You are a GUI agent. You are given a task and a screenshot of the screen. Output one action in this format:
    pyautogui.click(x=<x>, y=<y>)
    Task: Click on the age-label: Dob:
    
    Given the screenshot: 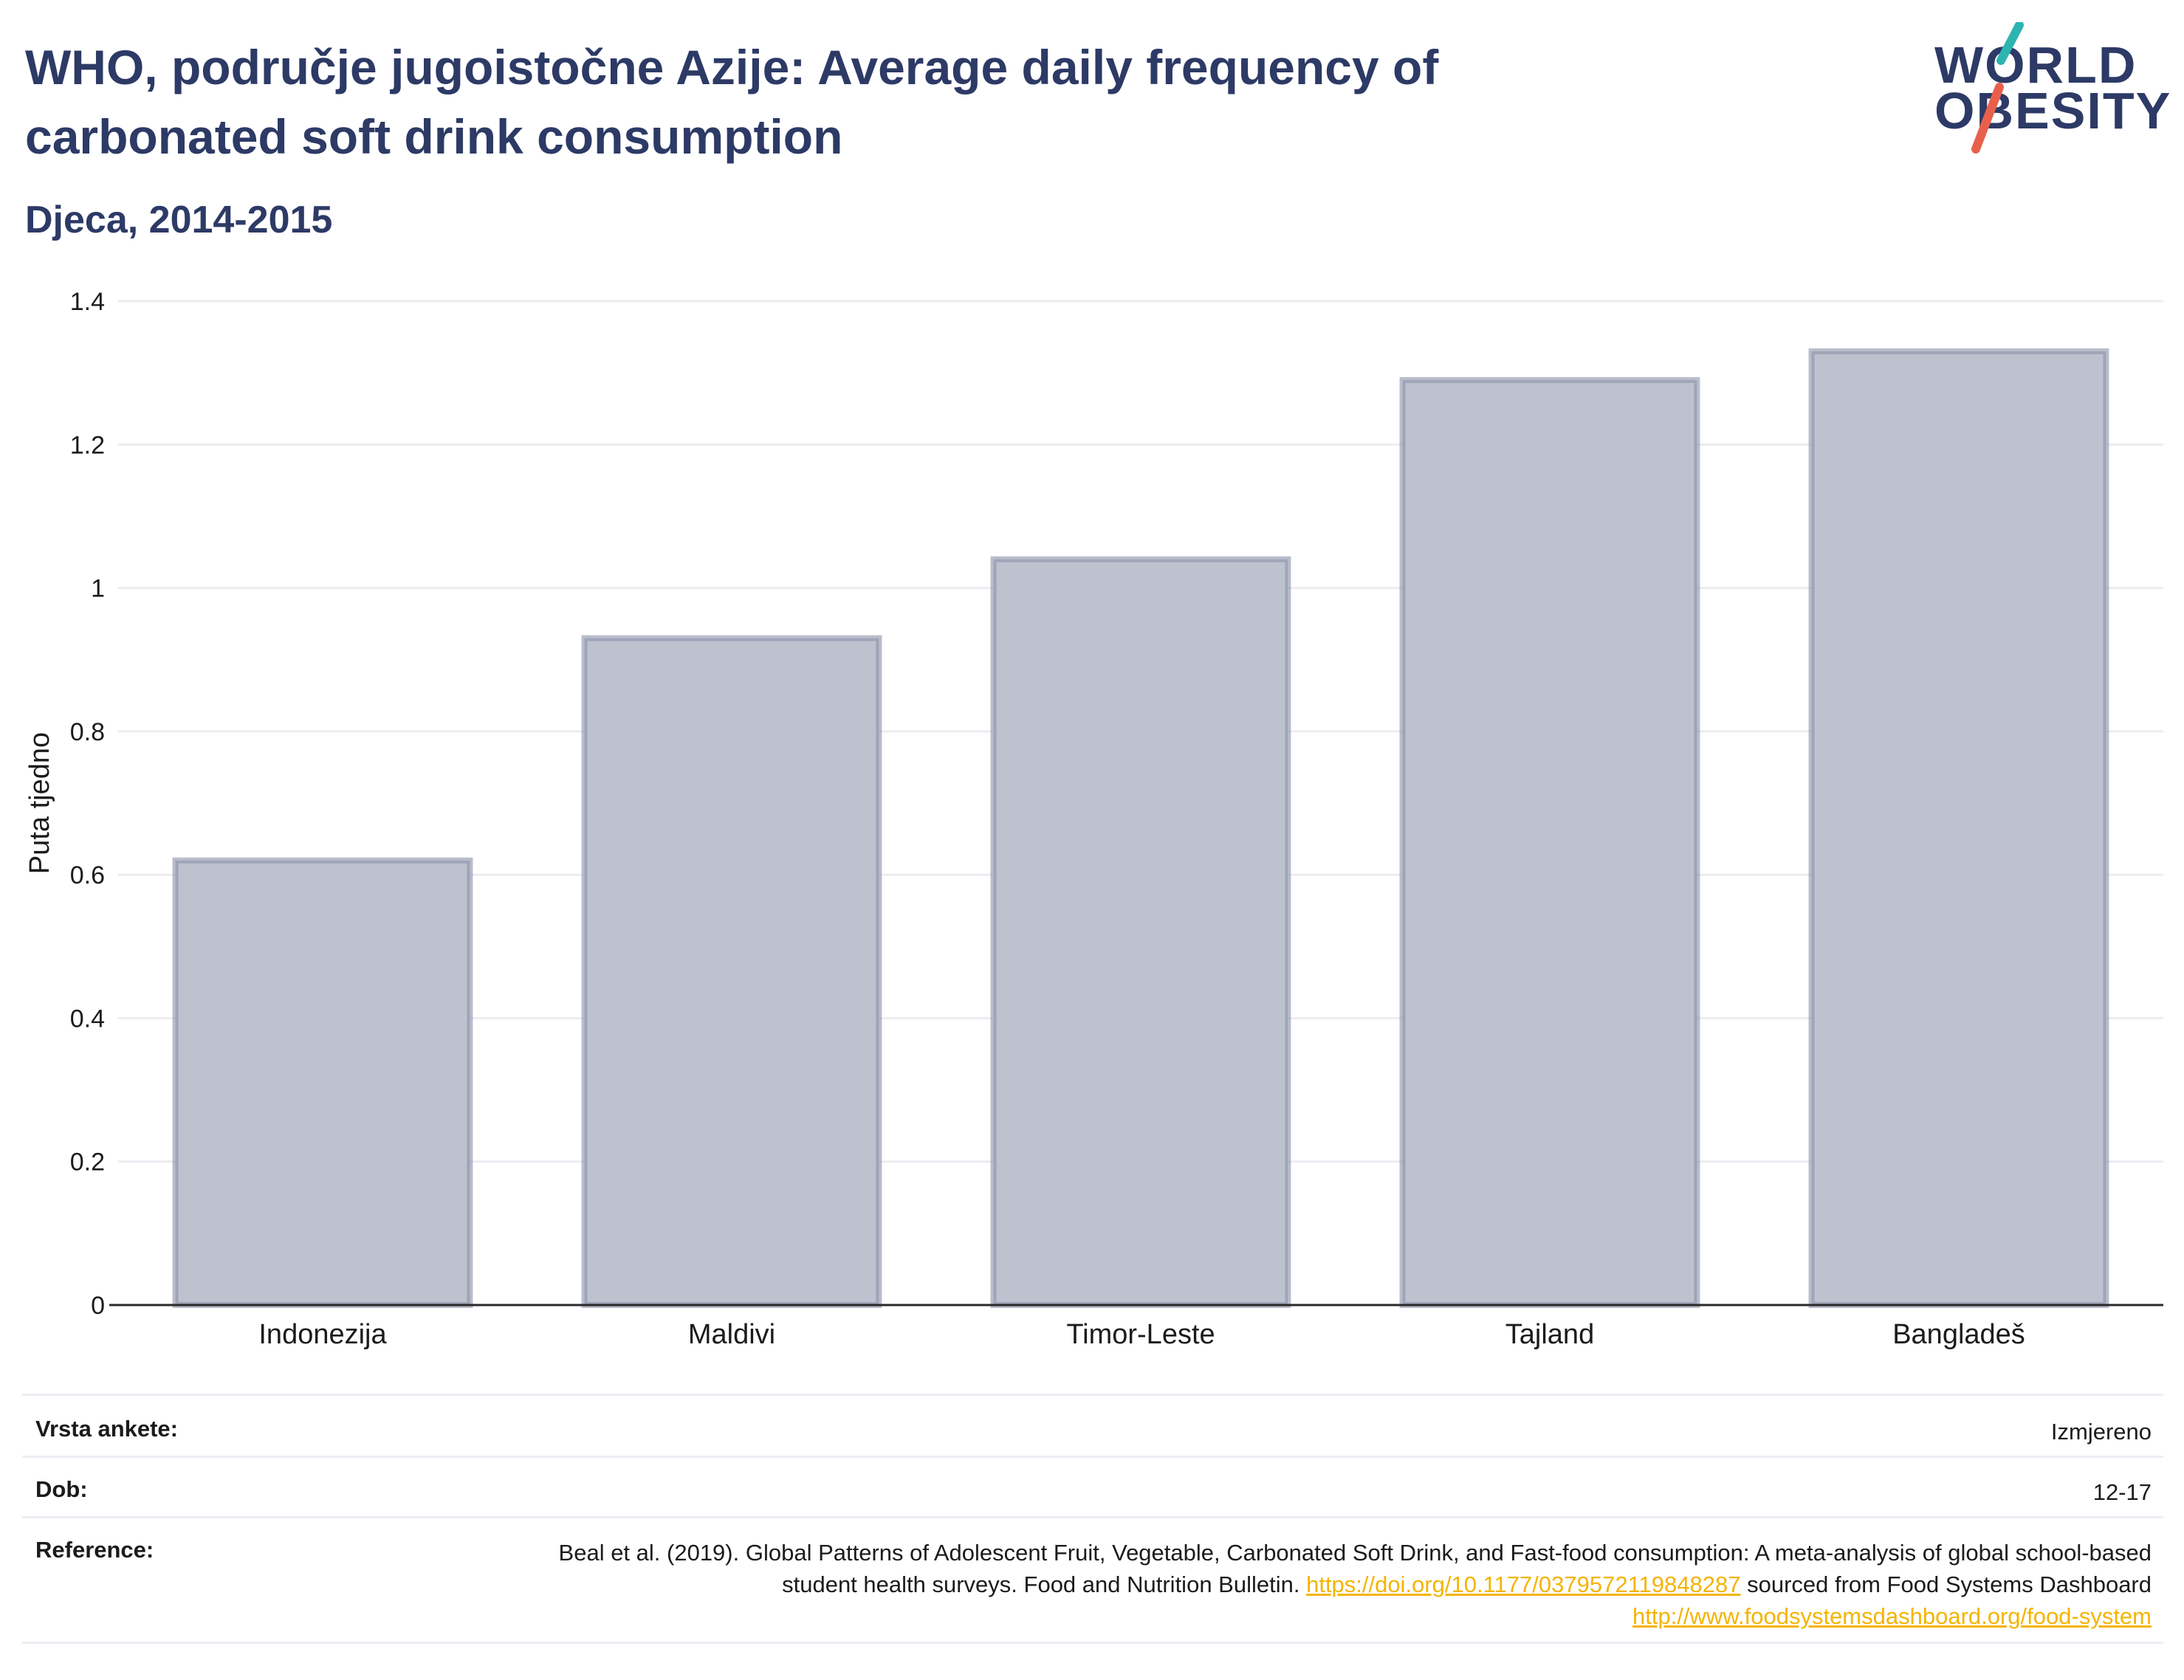 What is the action you would take?
    pyautogui.click(x=62, y=1489)
    